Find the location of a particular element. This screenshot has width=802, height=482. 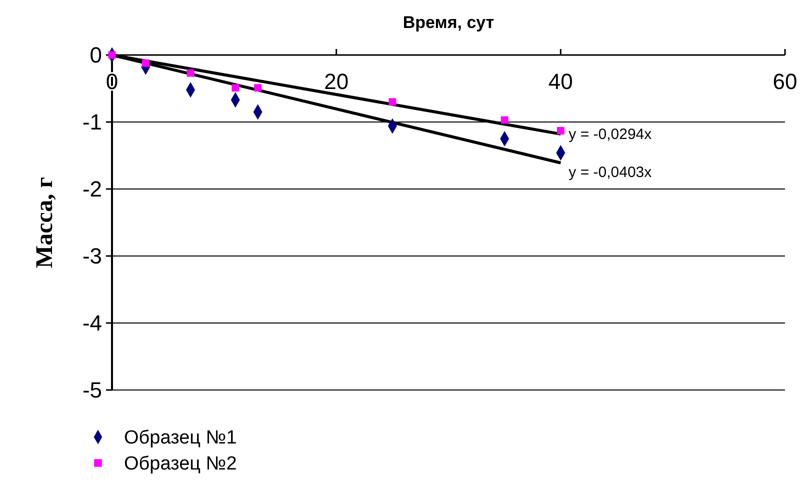

legend-label: Образец №1 is located at coordinates (180, 438).